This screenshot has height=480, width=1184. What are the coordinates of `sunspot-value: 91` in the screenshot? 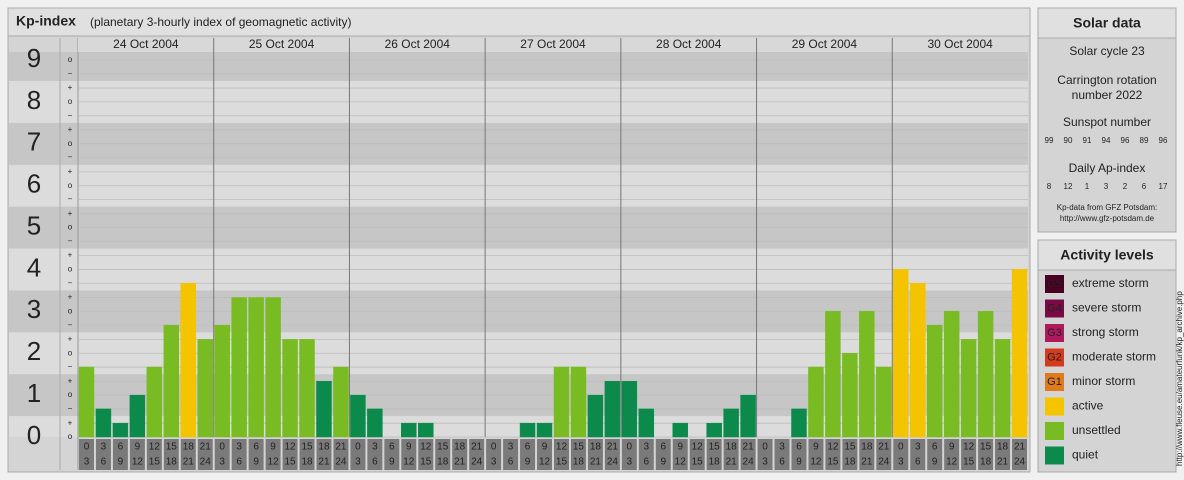 It's located at (1087, 140).